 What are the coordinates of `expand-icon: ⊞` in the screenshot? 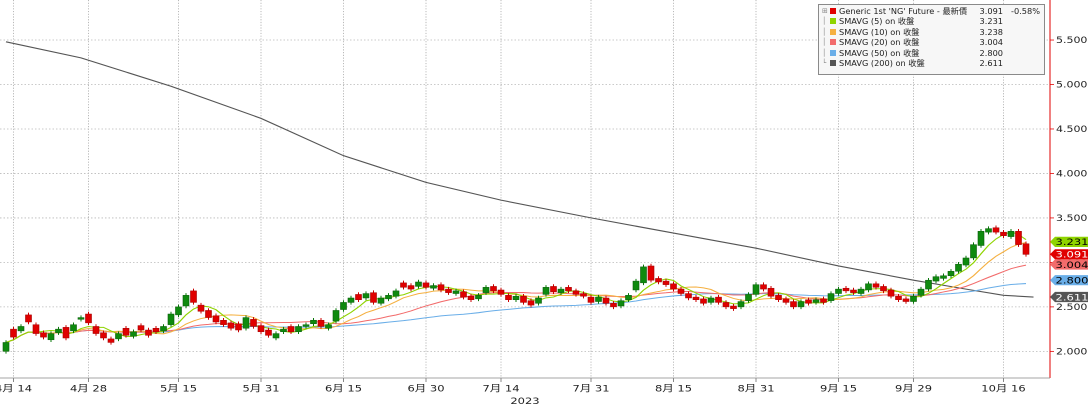 It's located at (825, 11).